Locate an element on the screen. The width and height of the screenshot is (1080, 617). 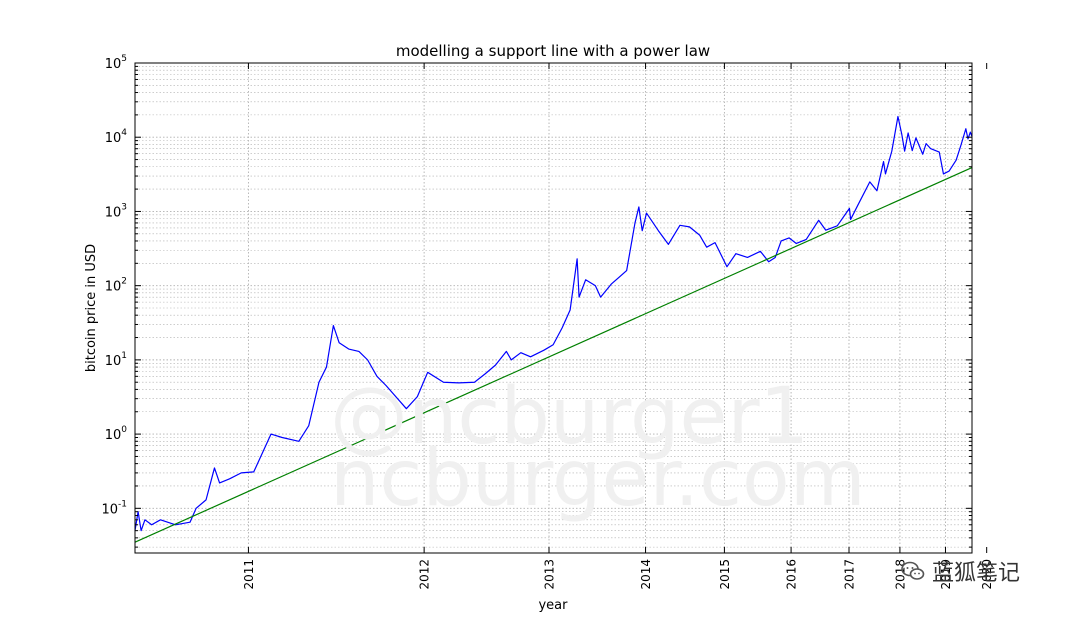
y-axis-label: bitcoin price in USD is located at coordinates (91, 308).